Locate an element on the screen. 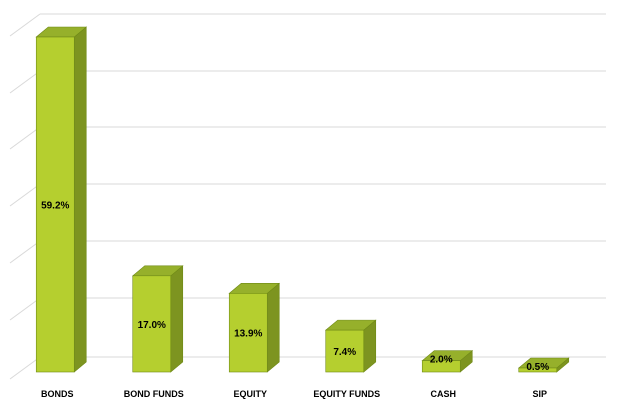 Image resolution: width=618 pixels, height=399 pixels. bar-bond-funds is located at coordinates (157, 319).